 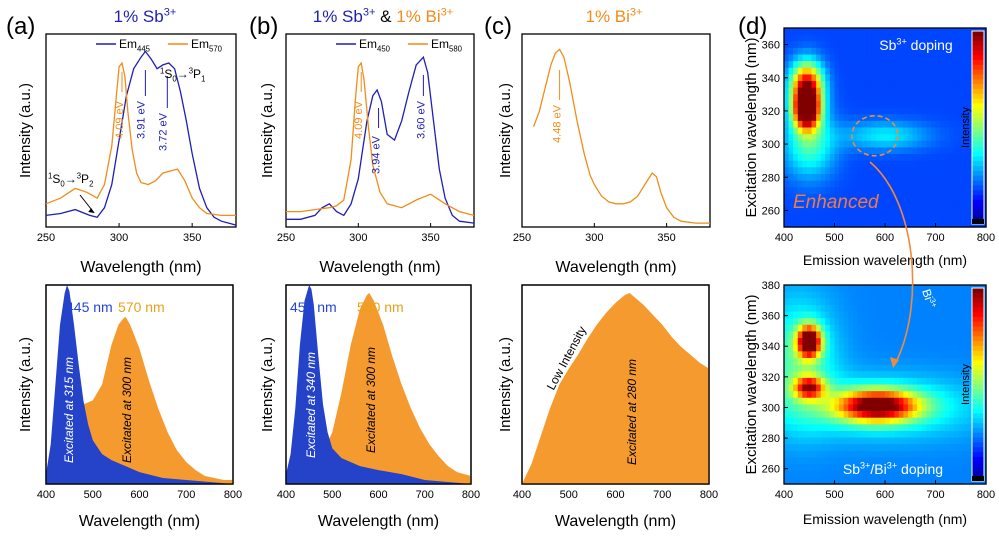 What do you see at coordinates (885, 260) in the screenshot?
I see `x-axis-label: Emission wavelength (nm)` at bounding box center [885, 260].